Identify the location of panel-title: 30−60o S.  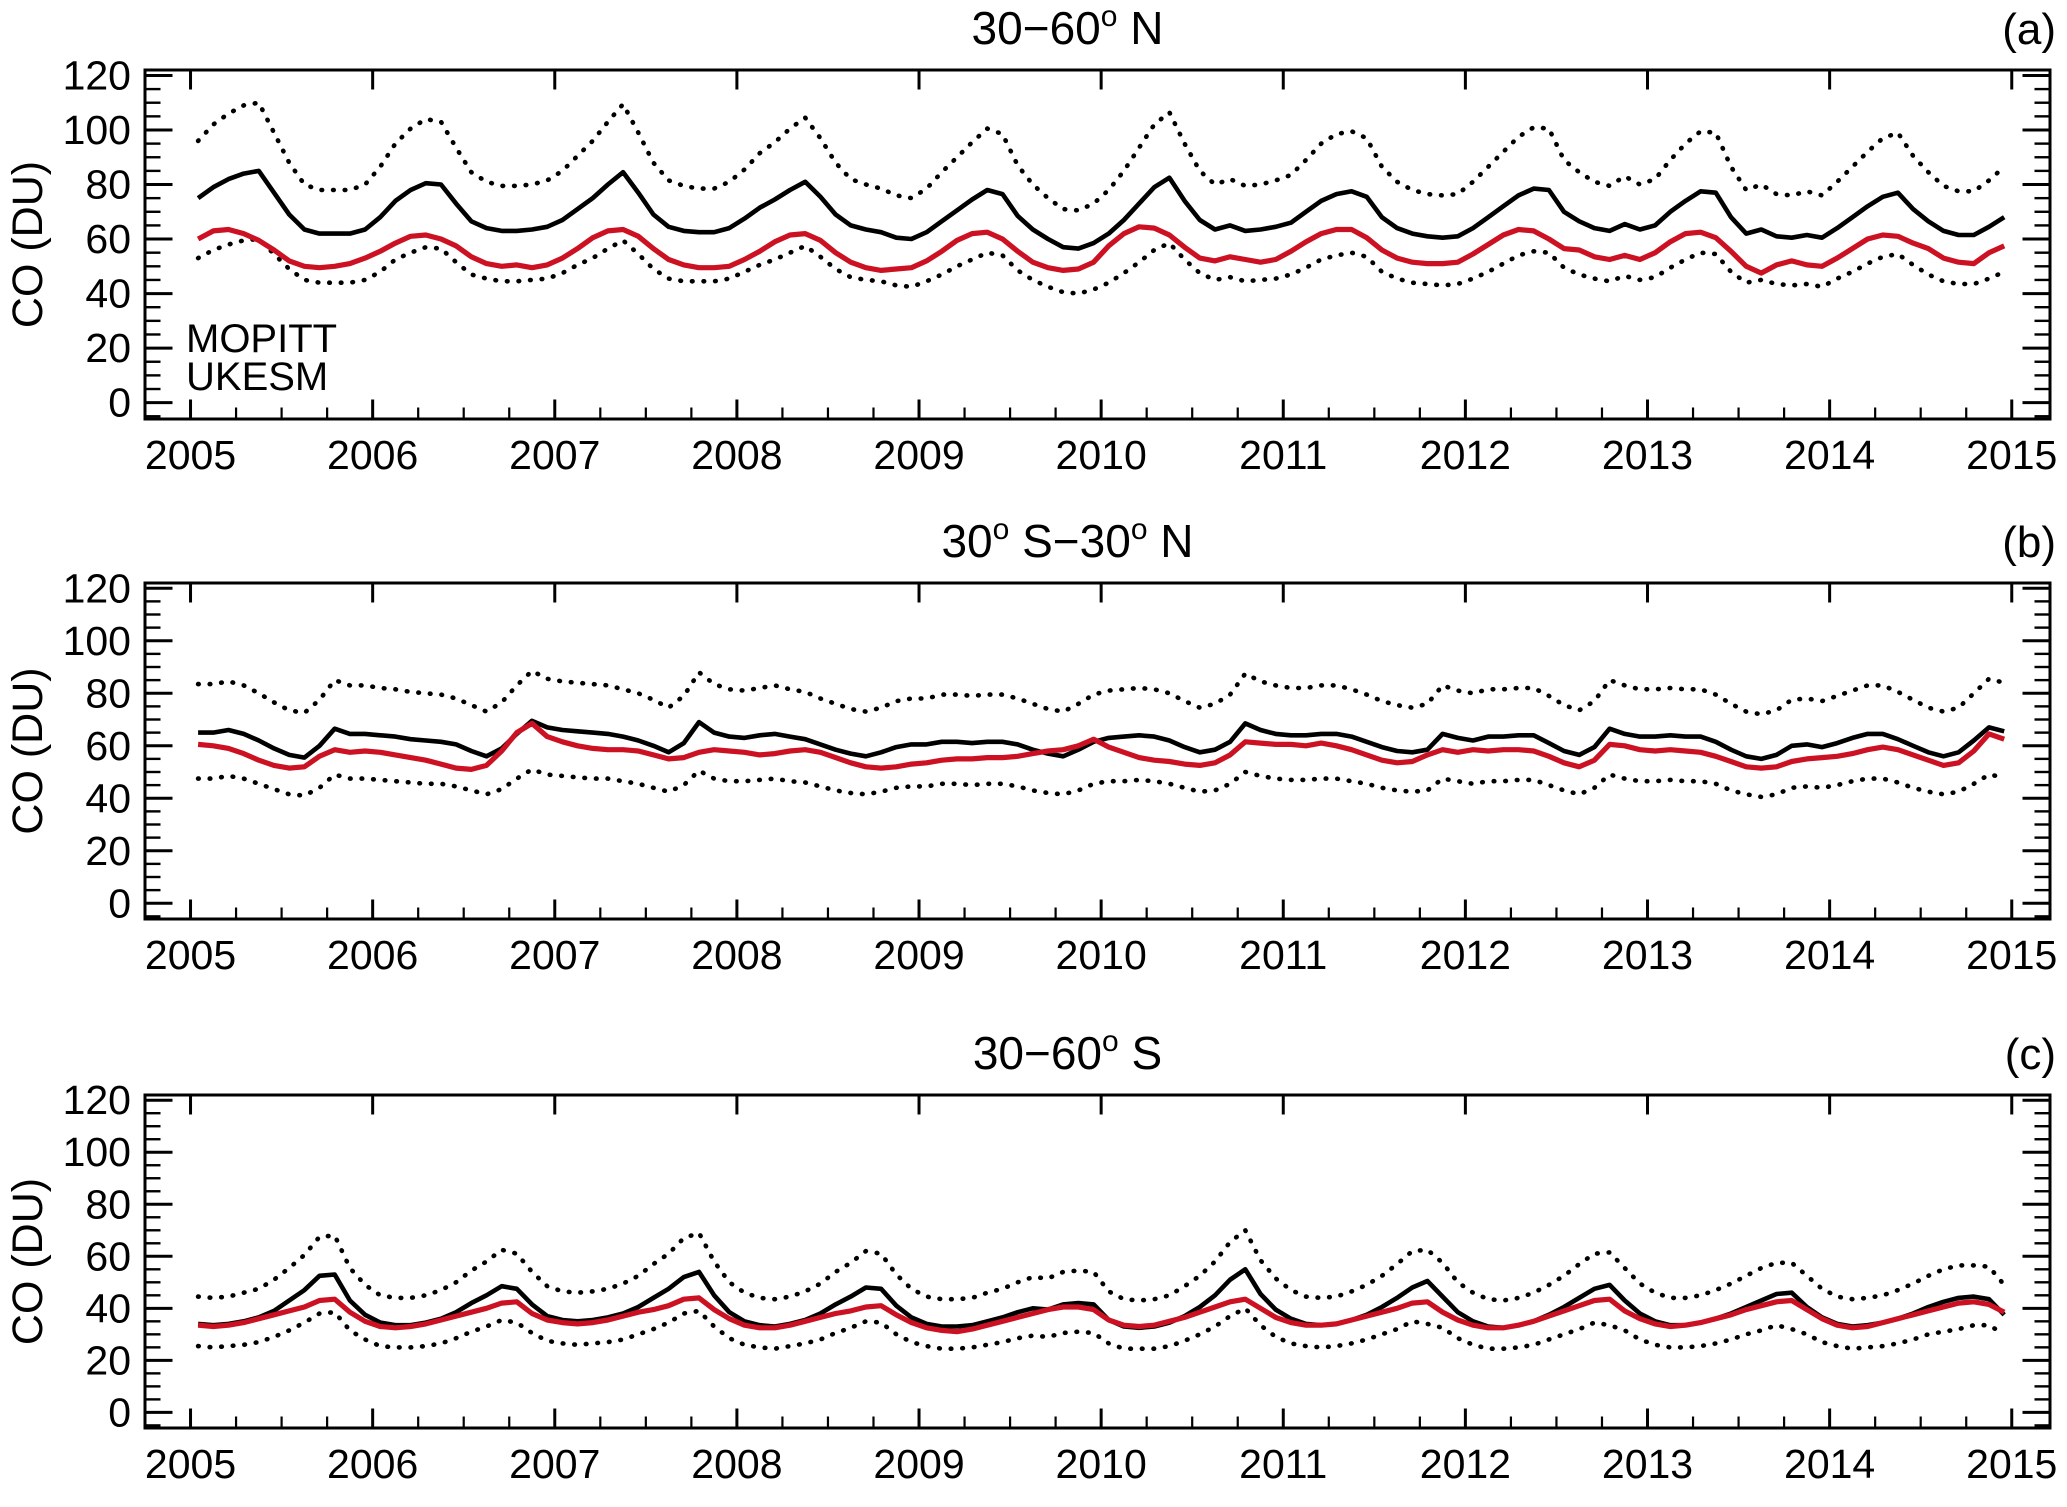
(1067, 1052).